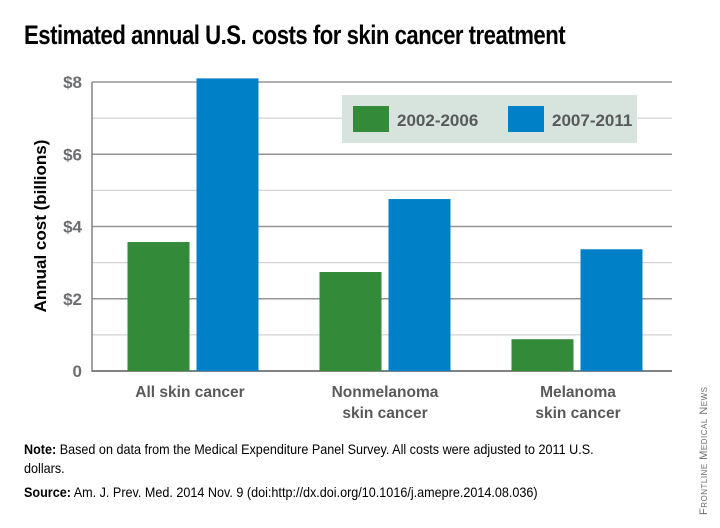  I want to click on legend-box, so click(489, 119).